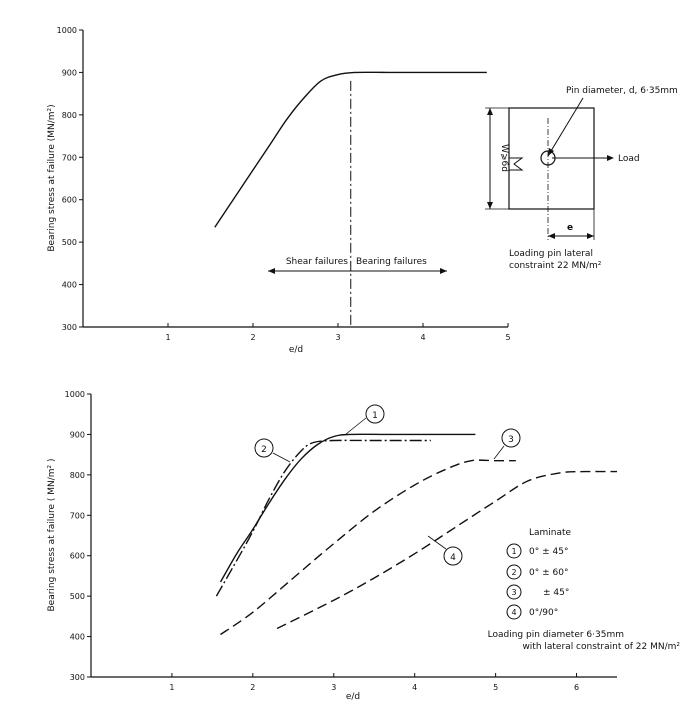  What do you see at coordinates (317, 262) in the screenshot?
I see `shear-failures-label: Shear failures` at bounding box center [317, 262].